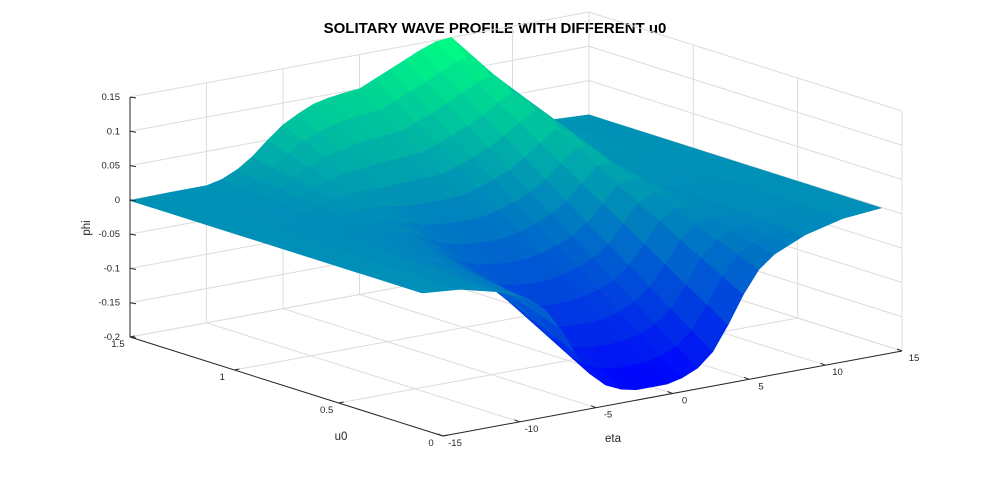  What do you see at coordinates (851, 209) in the screenshot?
I see `surface-patch` at bounding box center [851, 209].